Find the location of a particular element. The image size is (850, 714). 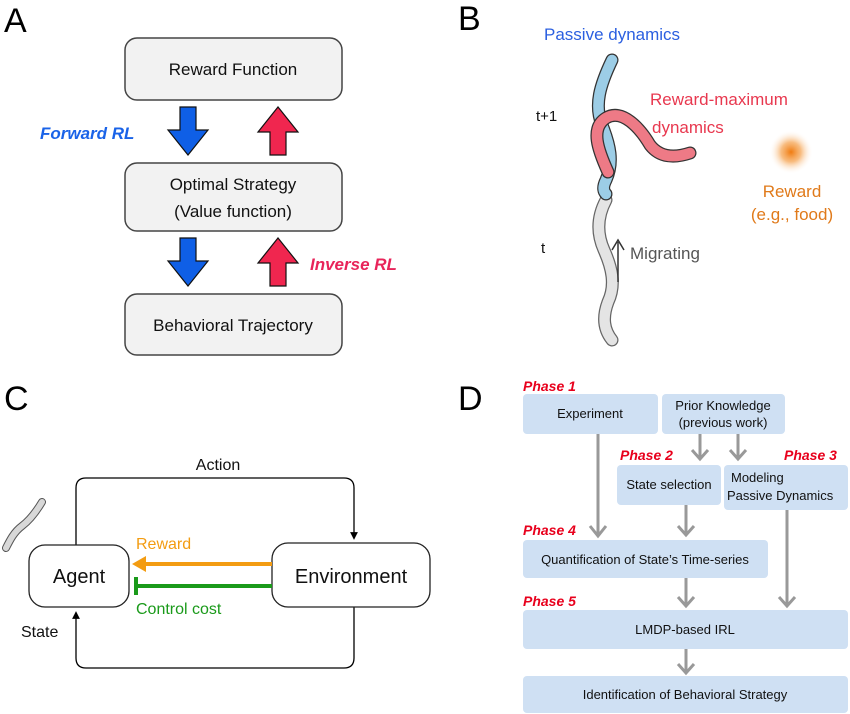

agent-label: Agent is located at coordinates (79, 577).